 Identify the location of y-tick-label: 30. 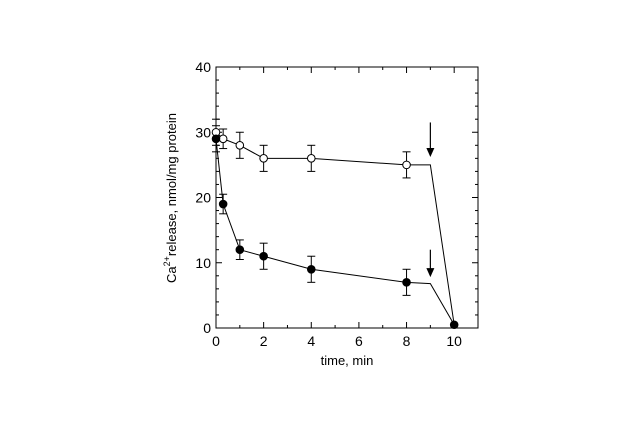
(203, 132).